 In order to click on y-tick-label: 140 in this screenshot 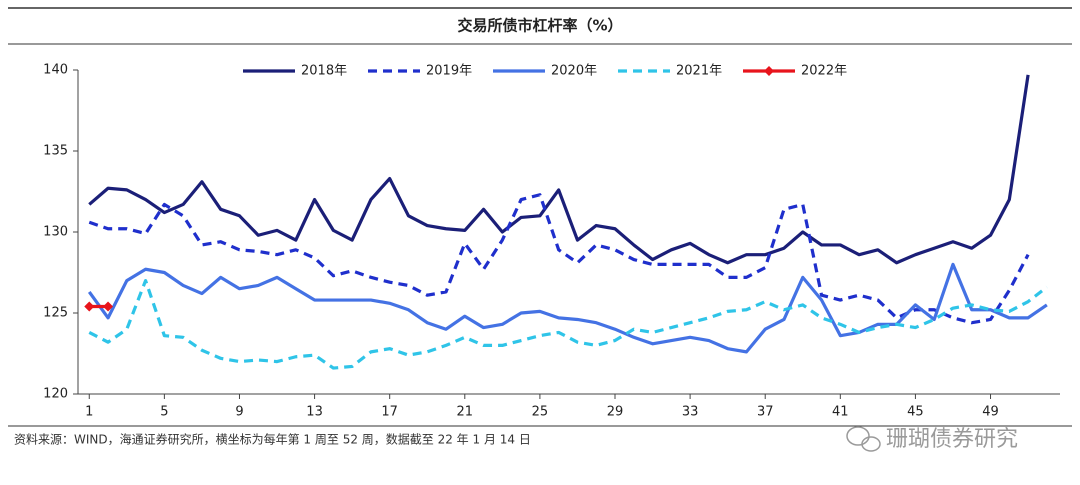, I will do `click(55, 70)`.